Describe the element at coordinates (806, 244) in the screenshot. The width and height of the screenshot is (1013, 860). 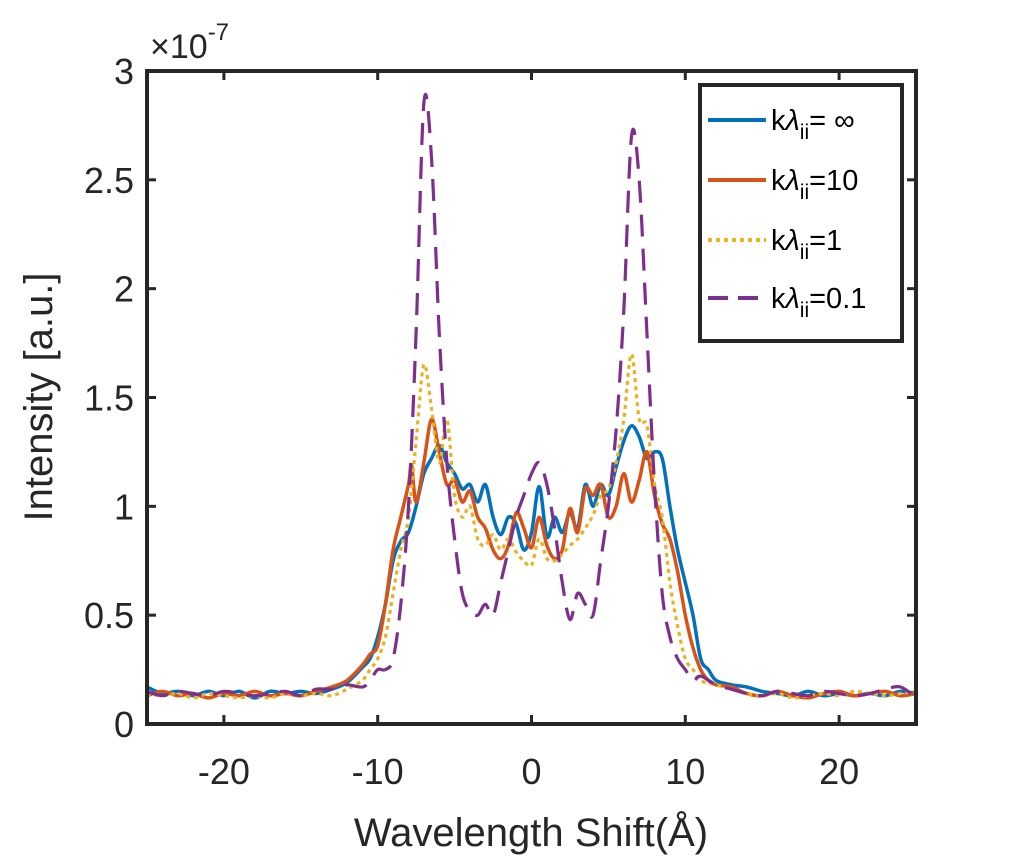
I see `legend-label-1: kλii=1` at that location.